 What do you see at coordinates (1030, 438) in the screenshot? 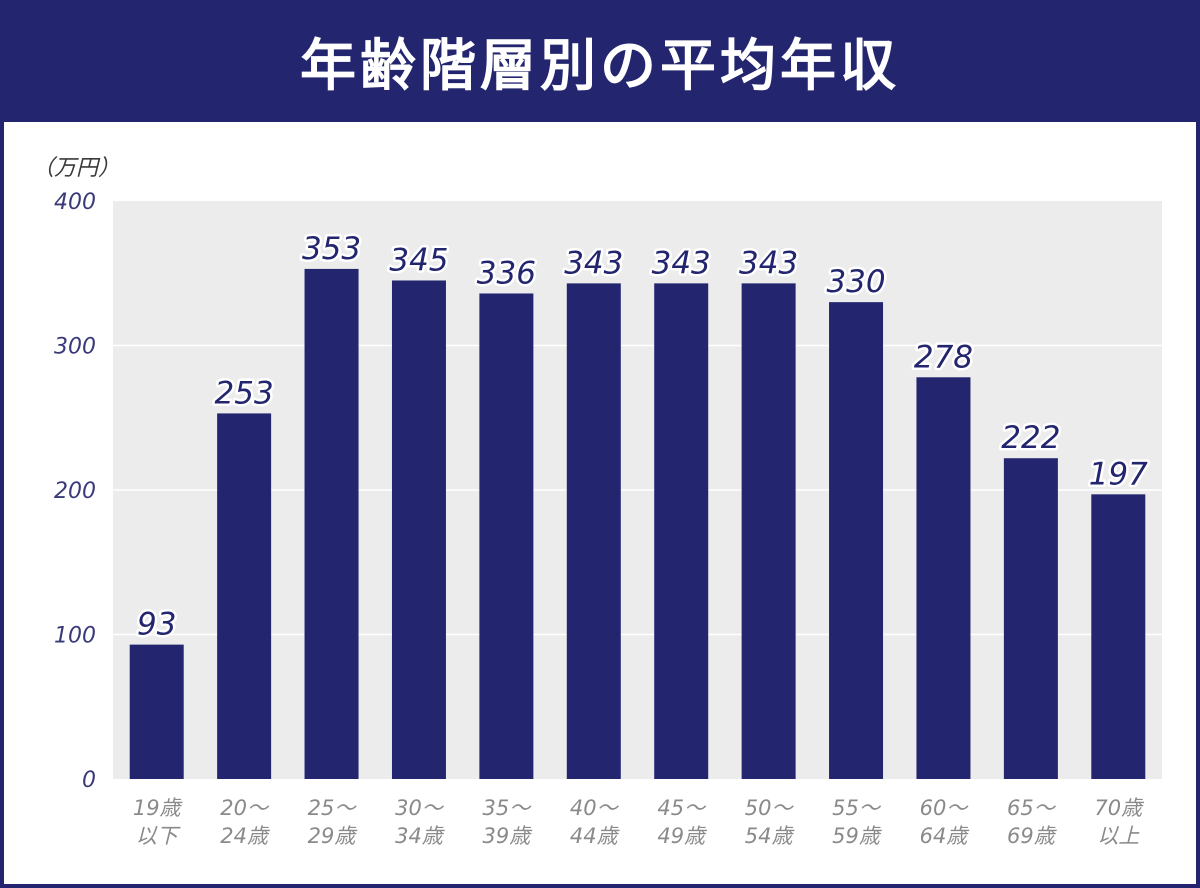
I see `value-label: 222` at bounding box center [1030, 438].